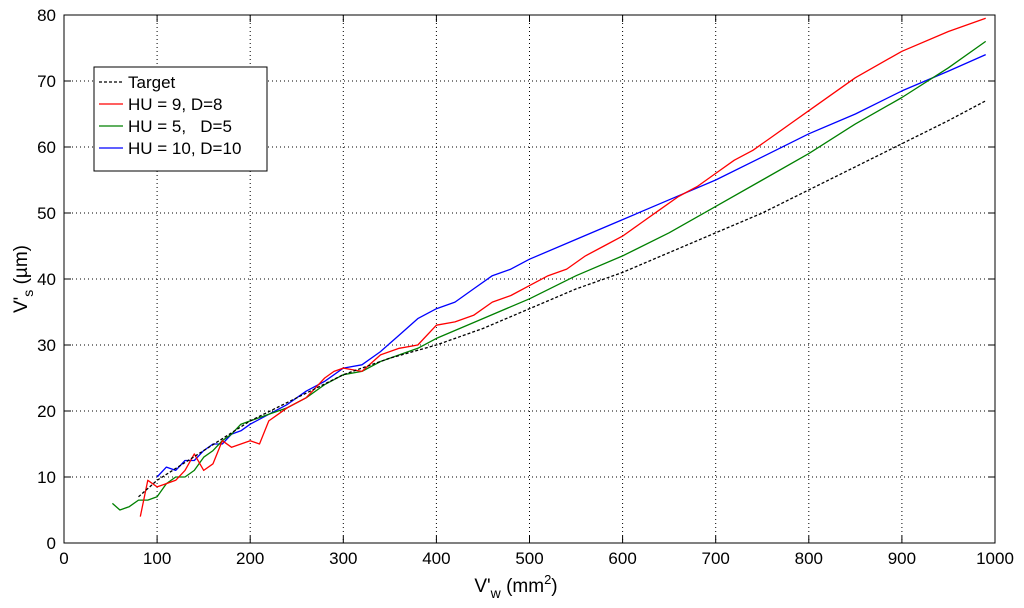 This screenshot has height=608, width=1024. I want to click on y-tick-label: 20, so click(46, 411).